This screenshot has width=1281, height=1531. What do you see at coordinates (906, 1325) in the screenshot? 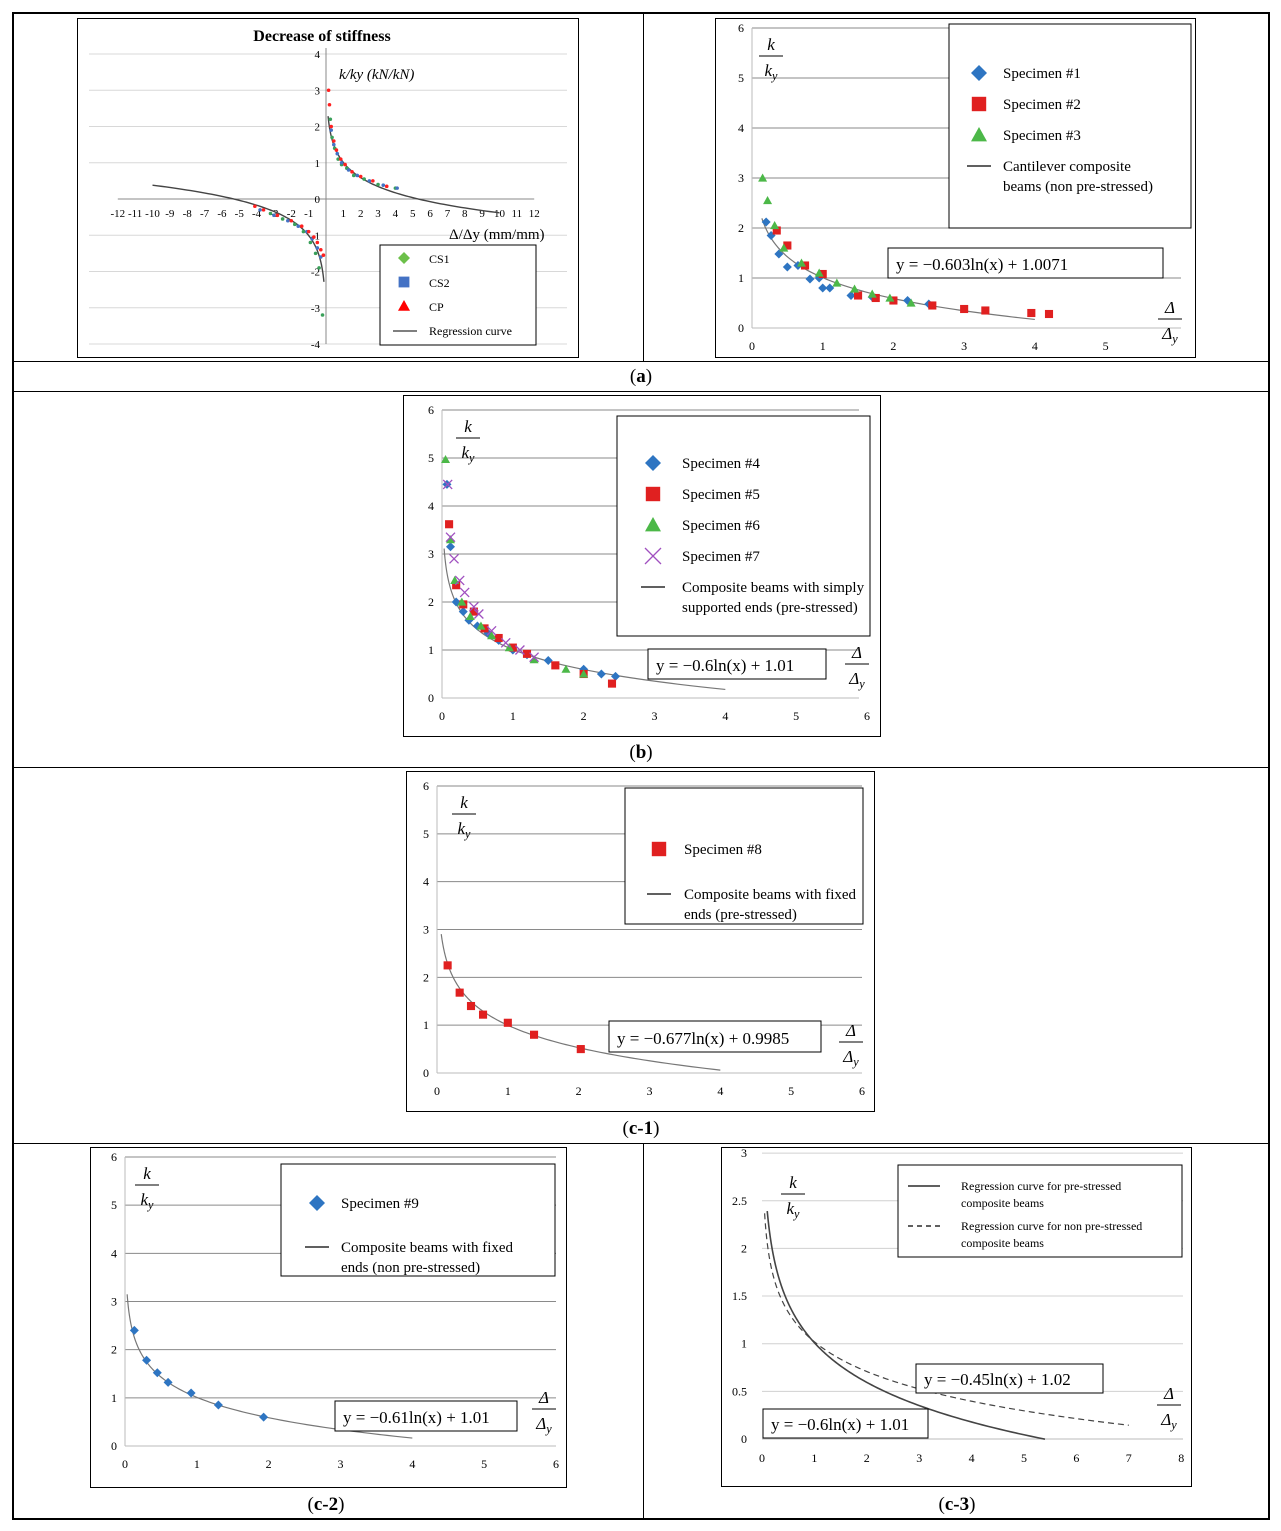
I see `regression-curve` at bounding box center [906, 1325].